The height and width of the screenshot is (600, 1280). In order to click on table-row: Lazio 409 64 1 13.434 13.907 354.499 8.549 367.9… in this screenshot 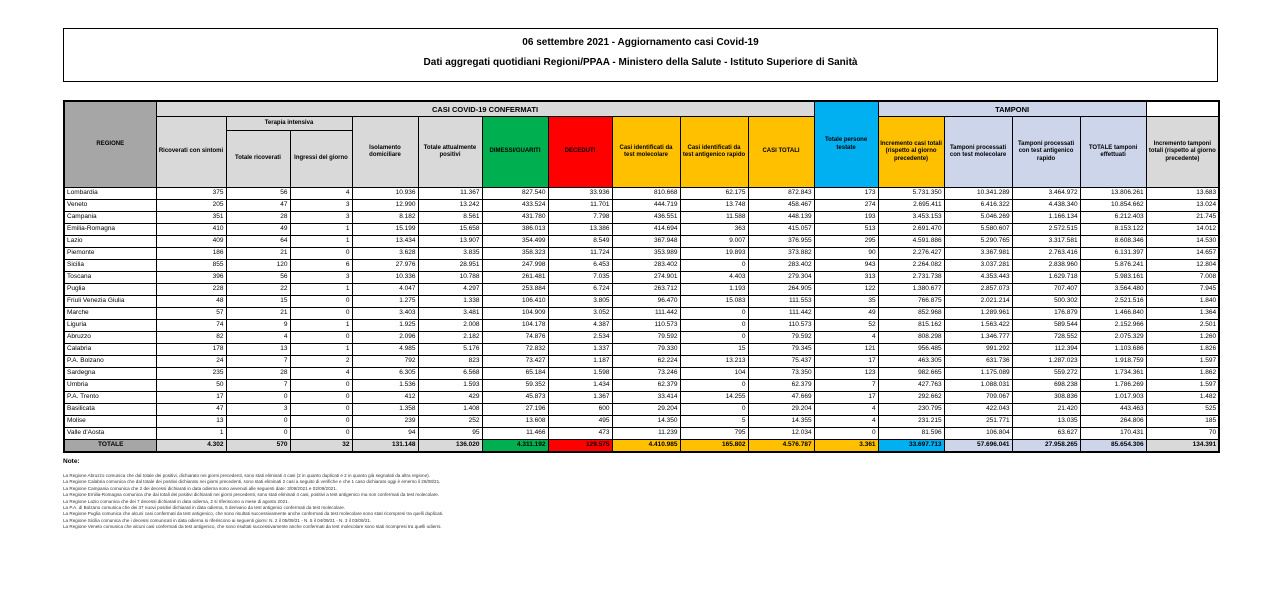, I will do `click(641, 241)`.